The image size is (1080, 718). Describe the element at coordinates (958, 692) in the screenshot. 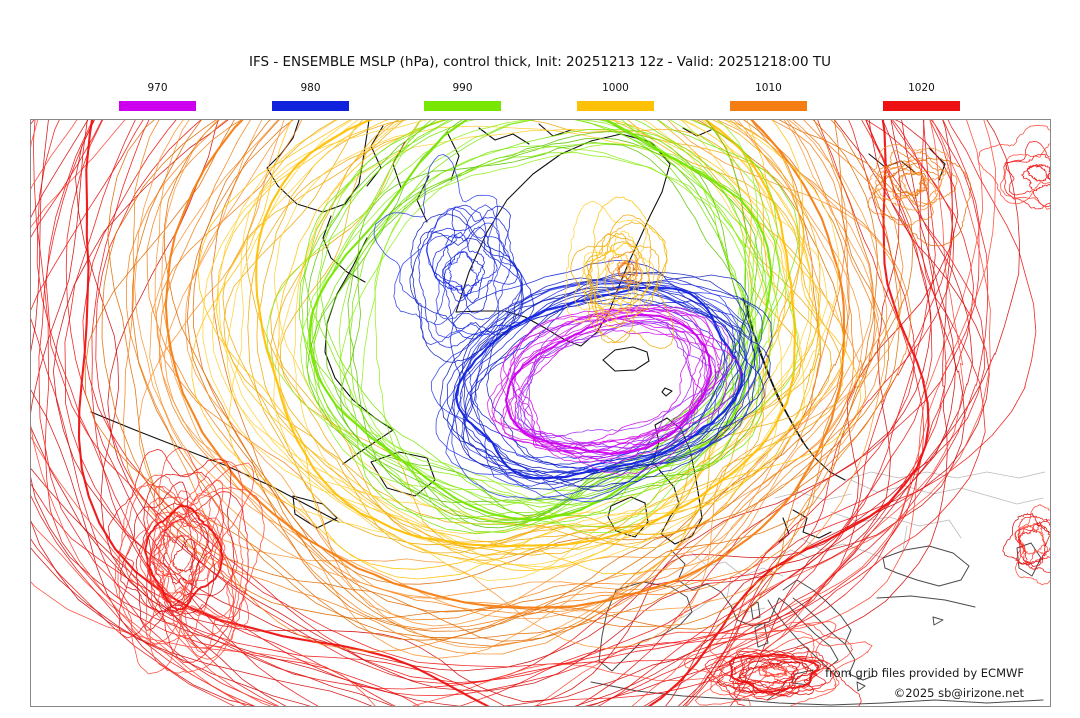

I see `attribution-copyright: ©2025 sb@irizone.net` at that location.